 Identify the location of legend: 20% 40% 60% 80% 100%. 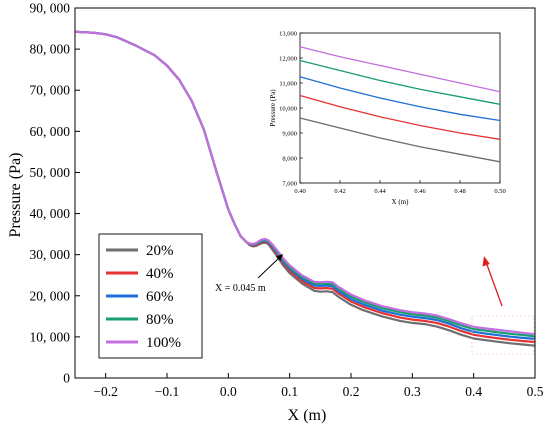
(150, 296).